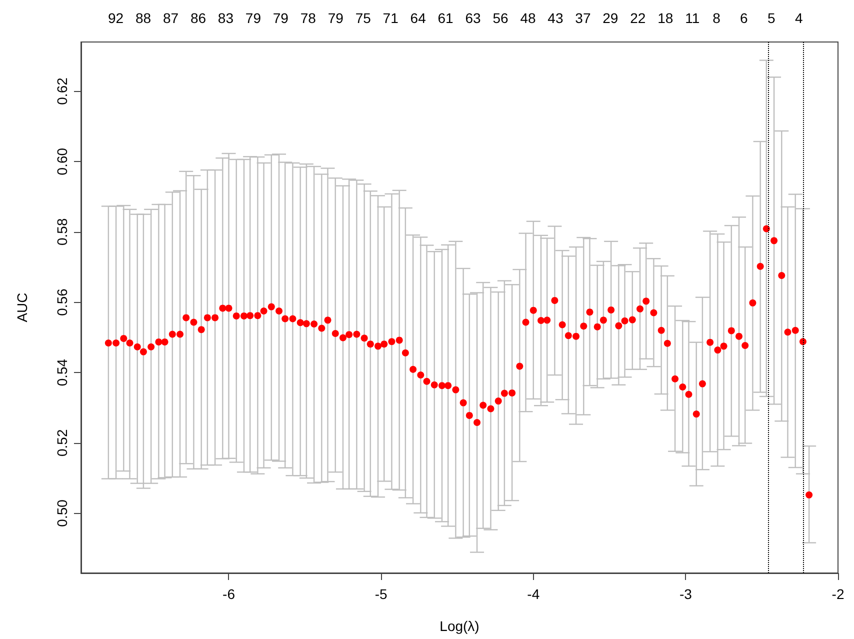  Describe the element at coordinates (116, 18) in the screenshot. I see `text: 92` at that location.